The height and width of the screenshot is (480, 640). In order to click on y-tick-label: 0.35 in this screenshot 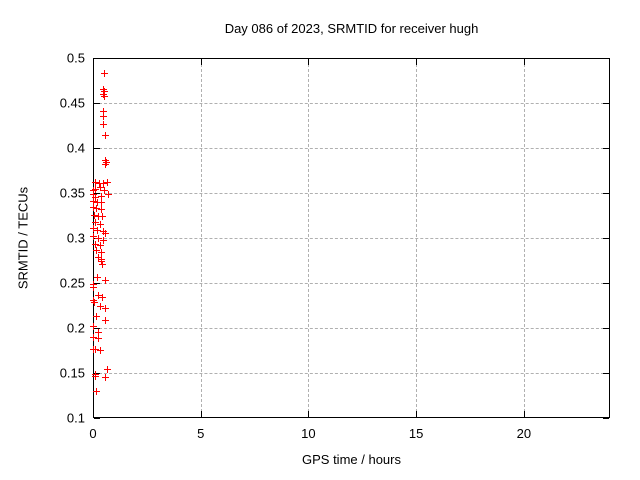, I will do `click(72, 193)`.